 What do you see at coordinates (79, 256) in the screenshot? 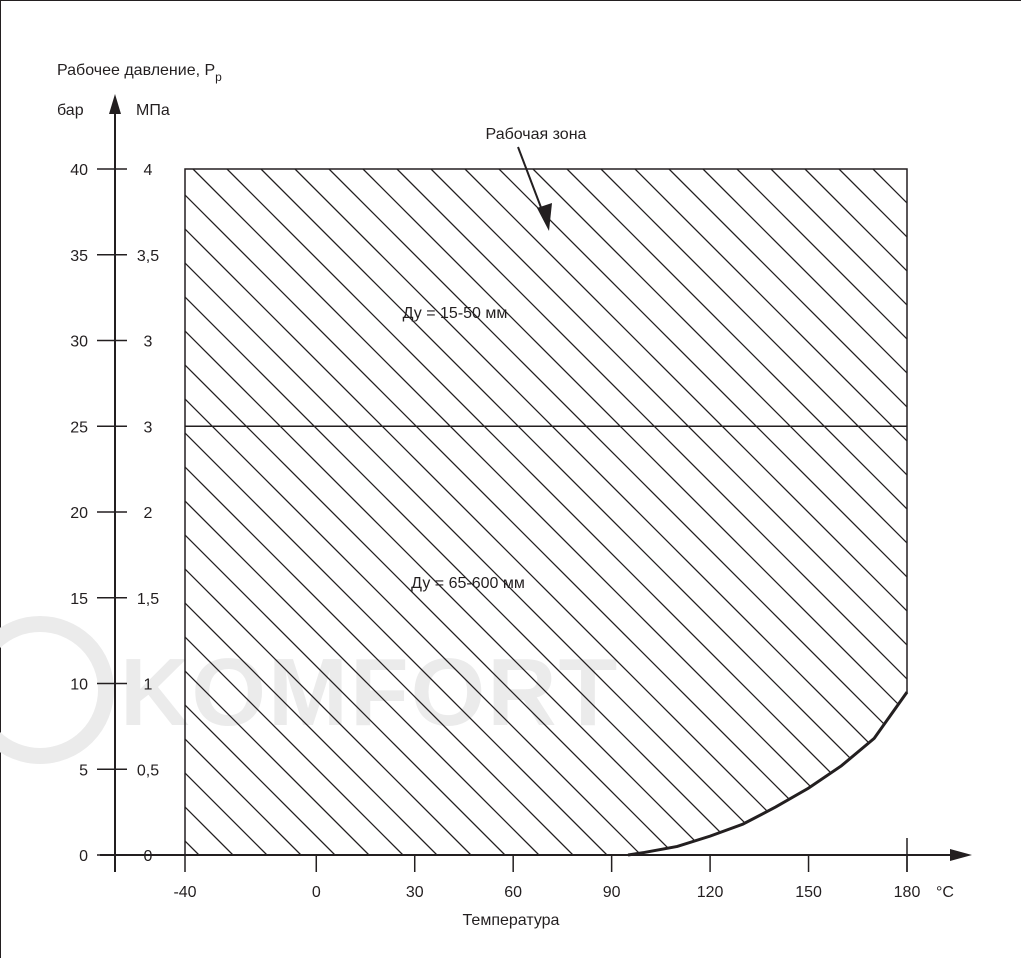
I see `y-tick-label-bar: 35` at bounding box center [79, 256].